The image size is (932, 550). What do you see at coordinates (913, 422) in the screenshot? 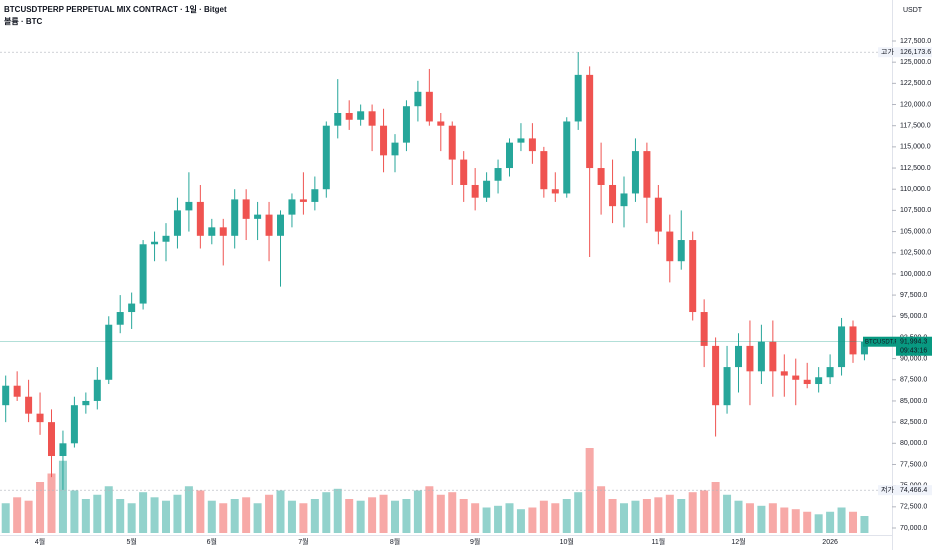
I see `y-tick-label: 82,500.0` at bounding box center [913, 422].